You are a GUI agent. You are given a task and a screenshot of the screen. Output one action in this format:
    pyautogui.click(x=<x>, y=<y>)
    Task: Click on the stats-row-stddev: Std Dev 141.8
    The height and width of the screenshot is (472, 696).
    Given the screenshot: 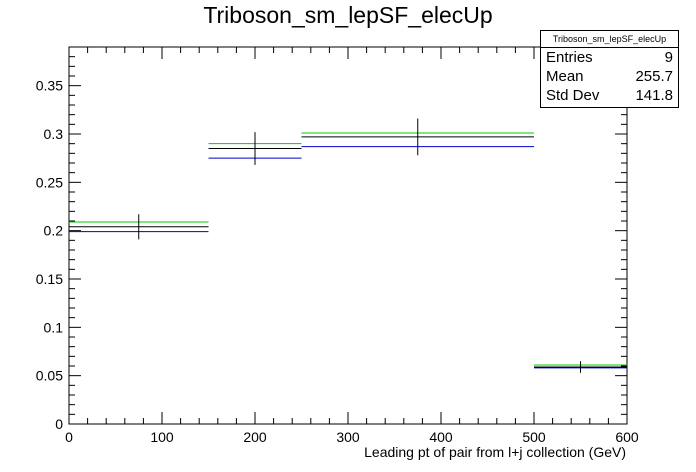 What is the action you would take?
    pyautogui.click(x=609, y=95)
    